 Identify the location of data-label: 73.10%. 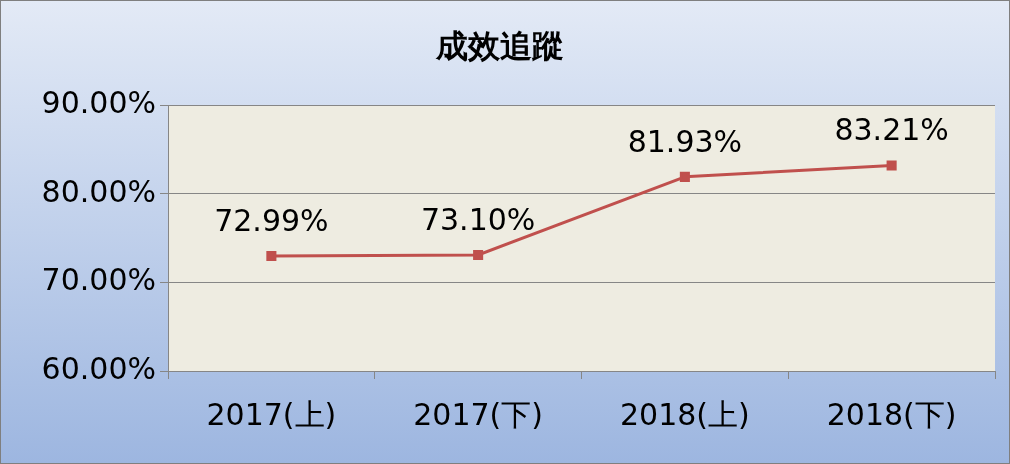
(478, 219).